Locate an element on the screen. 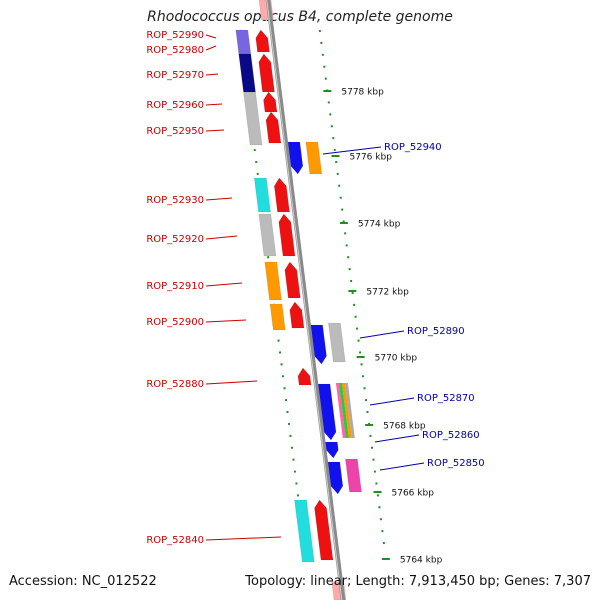 This screenshot has height=600, width=600. left-gene-label: ROP_52880 is located at coordinates (175, 384).